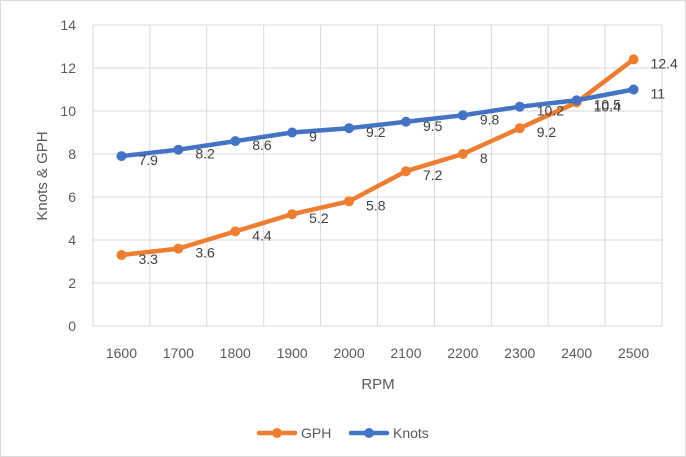 The image size is (686, 457). Describe the element at coordinates (72, 154) in the screenshot. I see `y-tick-label: 8` at that location.